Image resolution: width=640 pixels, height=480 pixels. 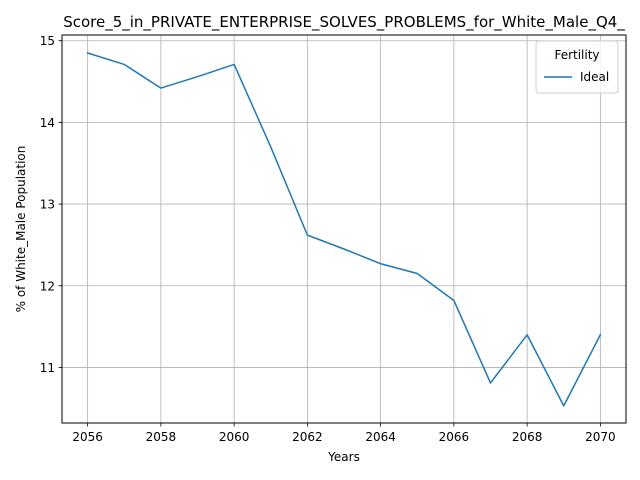 What do you see at coordinates (47, 368) in the screenshot?
I see `y-tick-label: 11` at bounding box center [47, 368].